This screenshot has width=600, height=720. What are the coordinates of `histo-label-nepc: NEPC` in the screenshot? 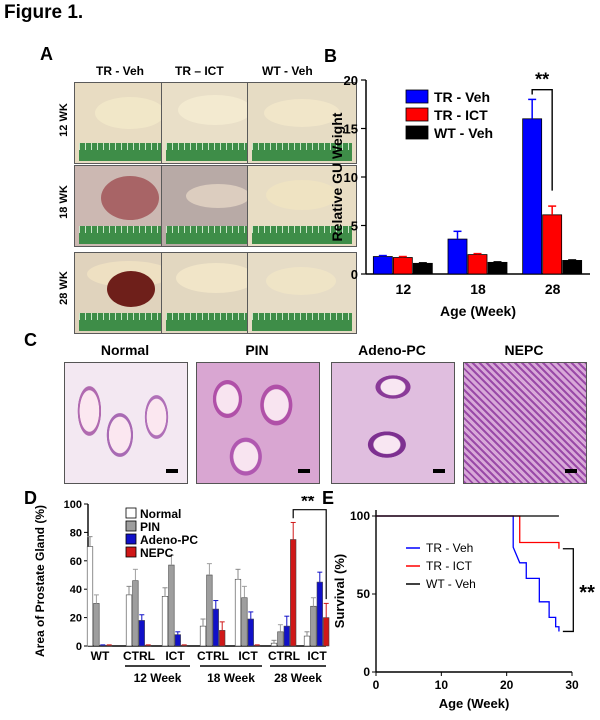 It's located at (524, 350).